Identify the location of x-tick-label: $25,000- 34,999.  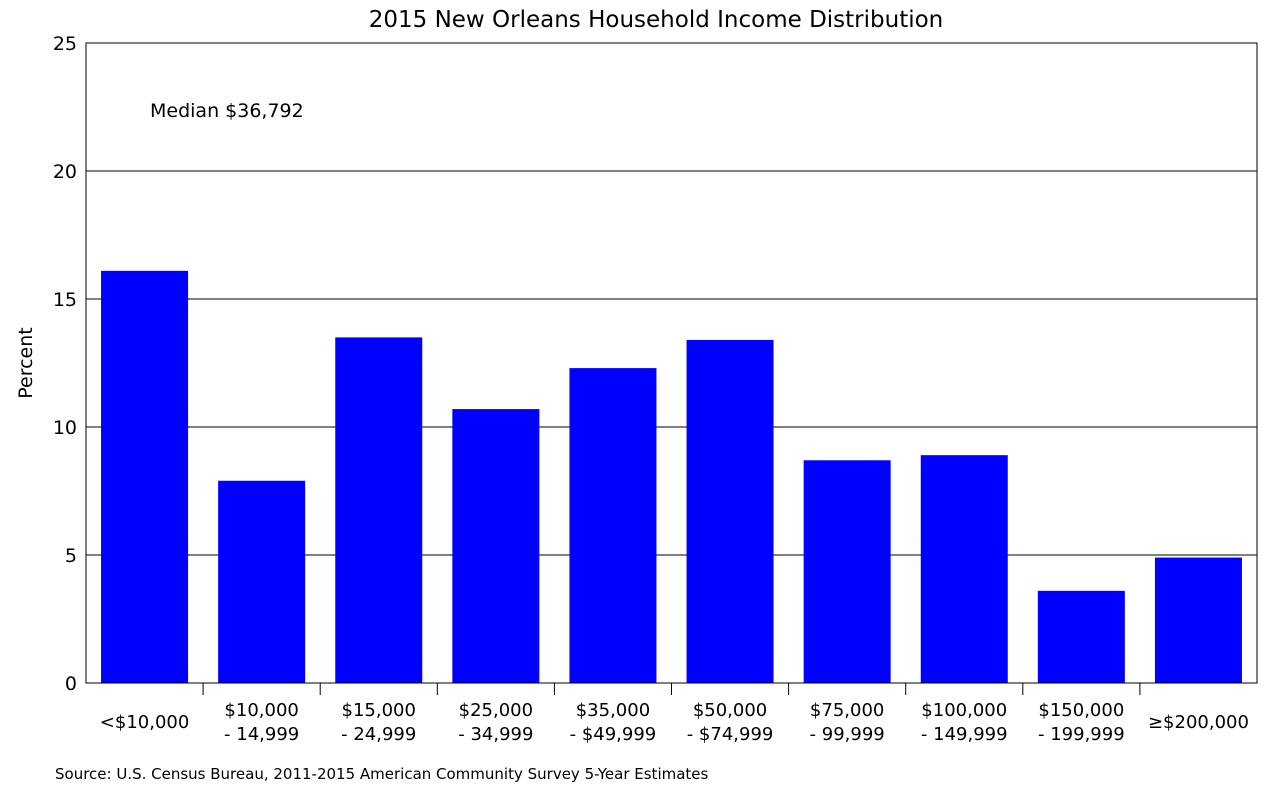
(495, 722).